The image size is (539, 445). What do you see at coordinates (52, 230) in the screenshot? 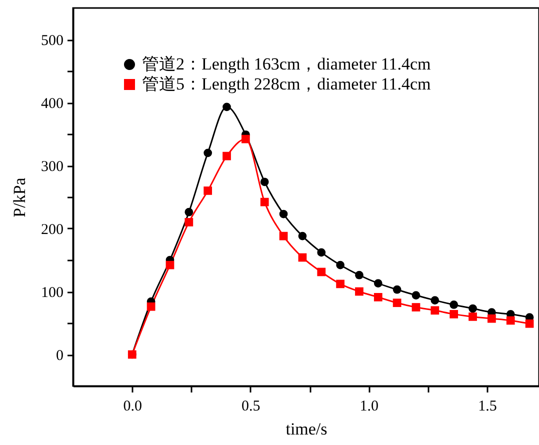
I see `y-tick-label: 200` at bounding box center [52, 230].